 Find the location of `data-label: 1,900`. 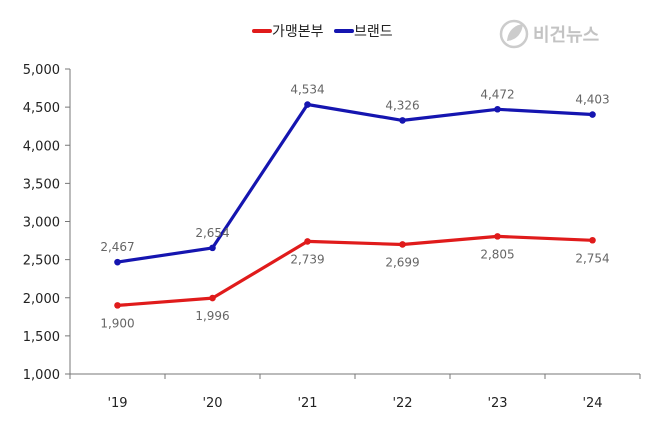

data-label: 1,900 is located at coordinates (117, 323).